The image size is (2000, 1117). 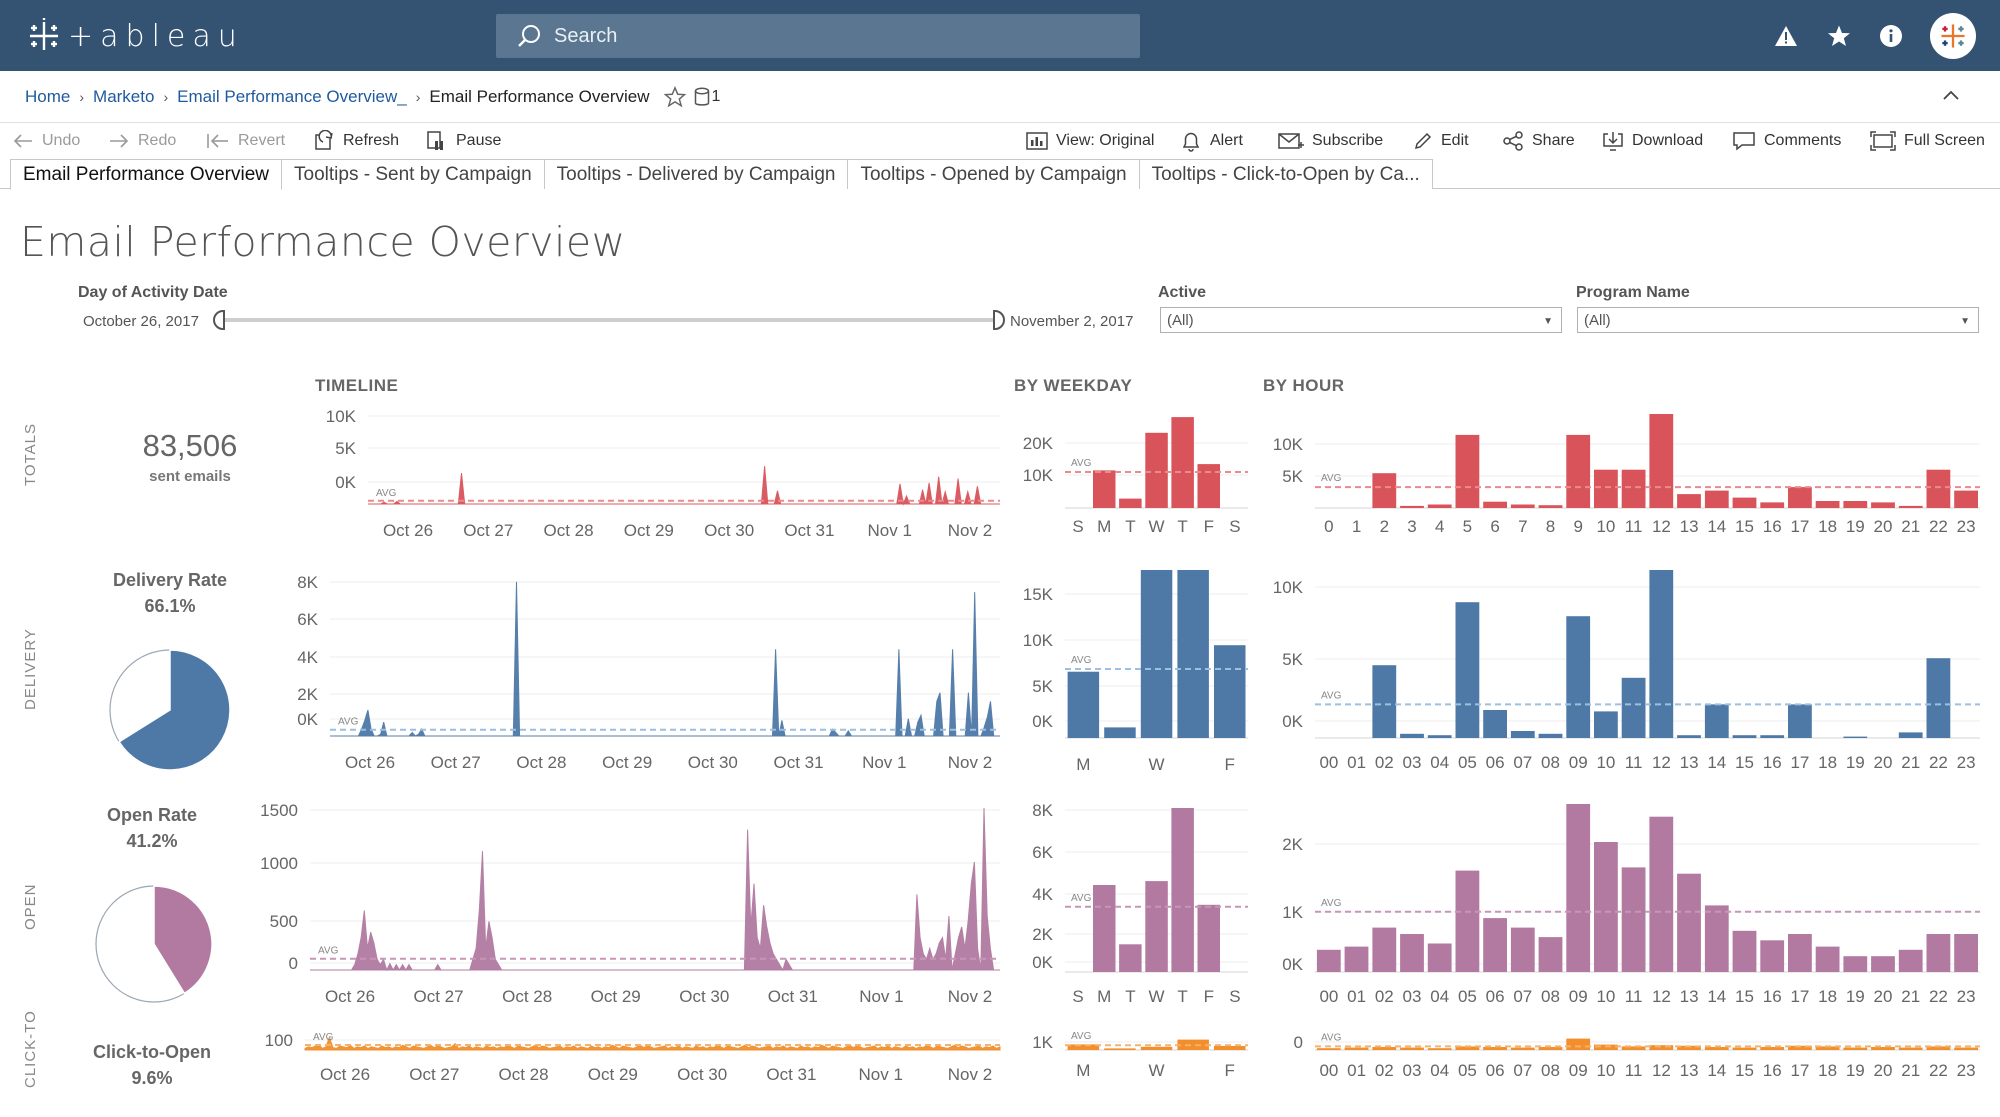 I want to click on chevron-up-icon, so click(x=1951, y=96).